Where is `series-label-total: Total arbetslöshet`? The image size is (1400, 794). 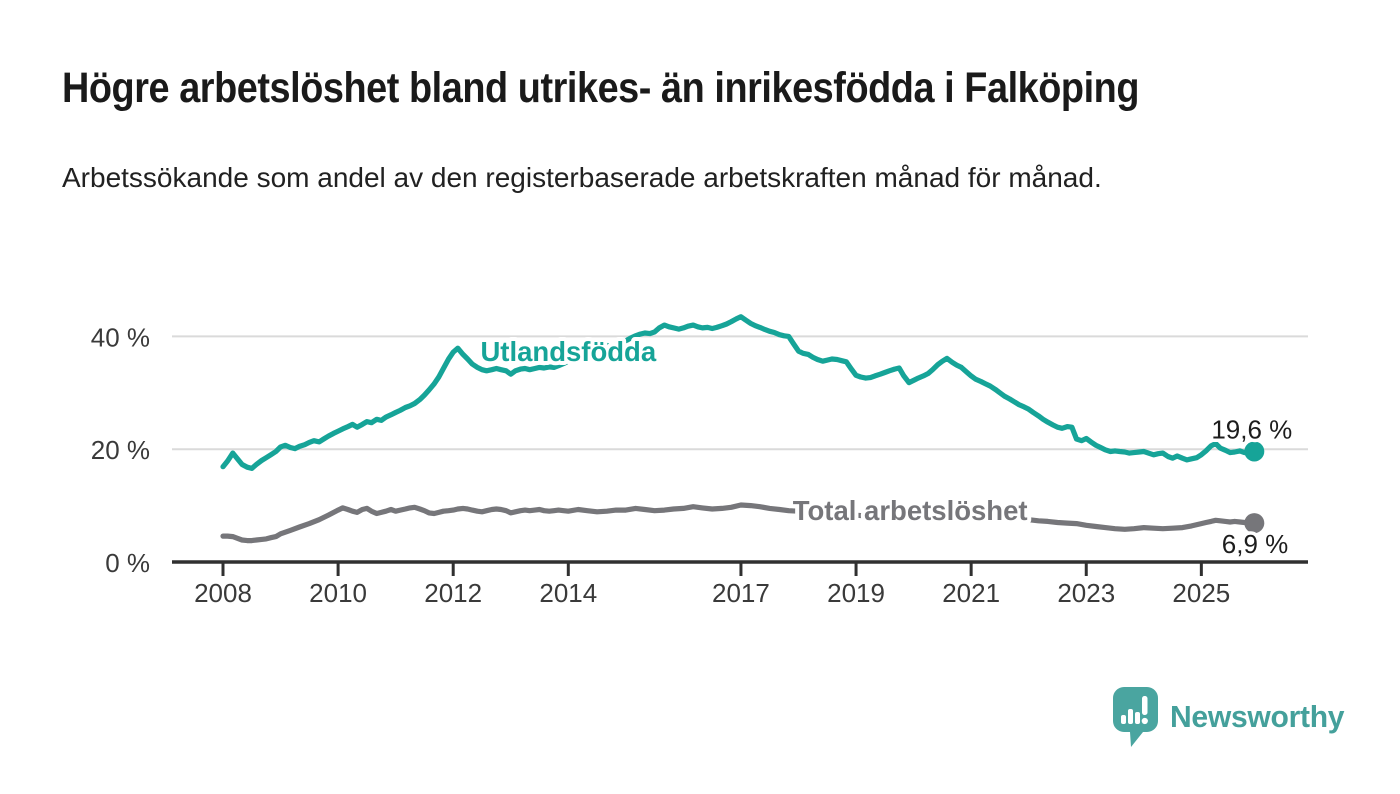
series-label-total: Total arbetslöshet is located at coordinates (910, 510).